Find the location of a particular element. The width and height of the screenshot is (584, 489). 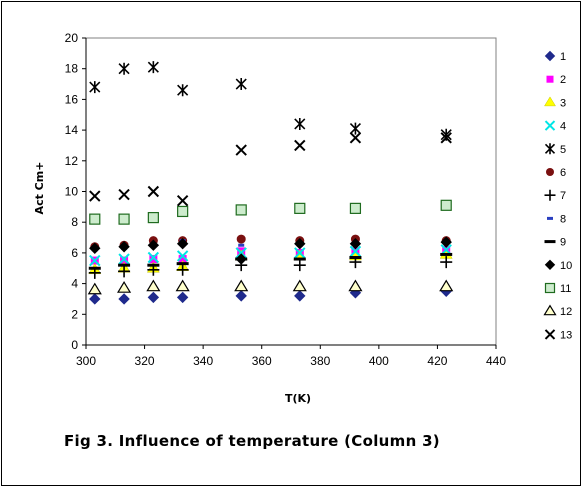

legend-item: 8 is located at coordinates (556, 219).